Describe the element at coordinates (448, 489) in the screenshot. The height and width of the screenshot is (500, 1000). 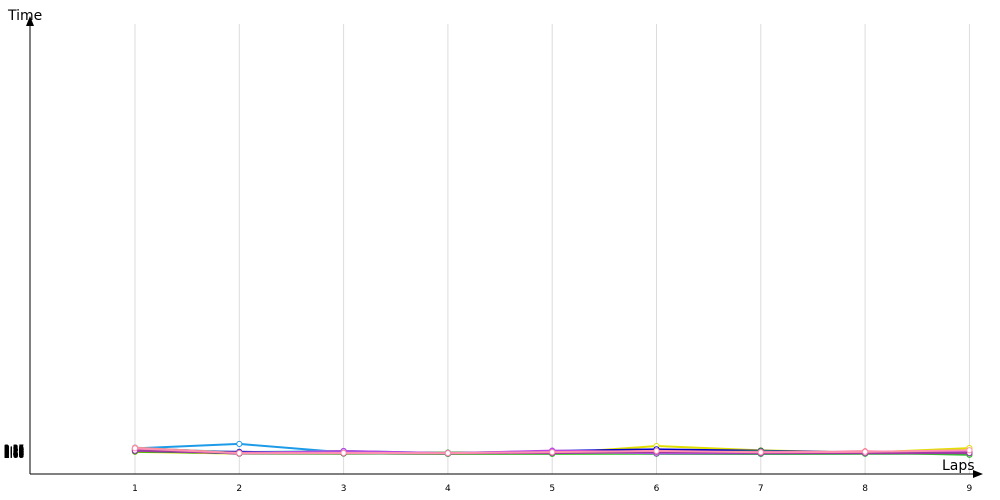
I see `x-tick-label: 4` at that location.